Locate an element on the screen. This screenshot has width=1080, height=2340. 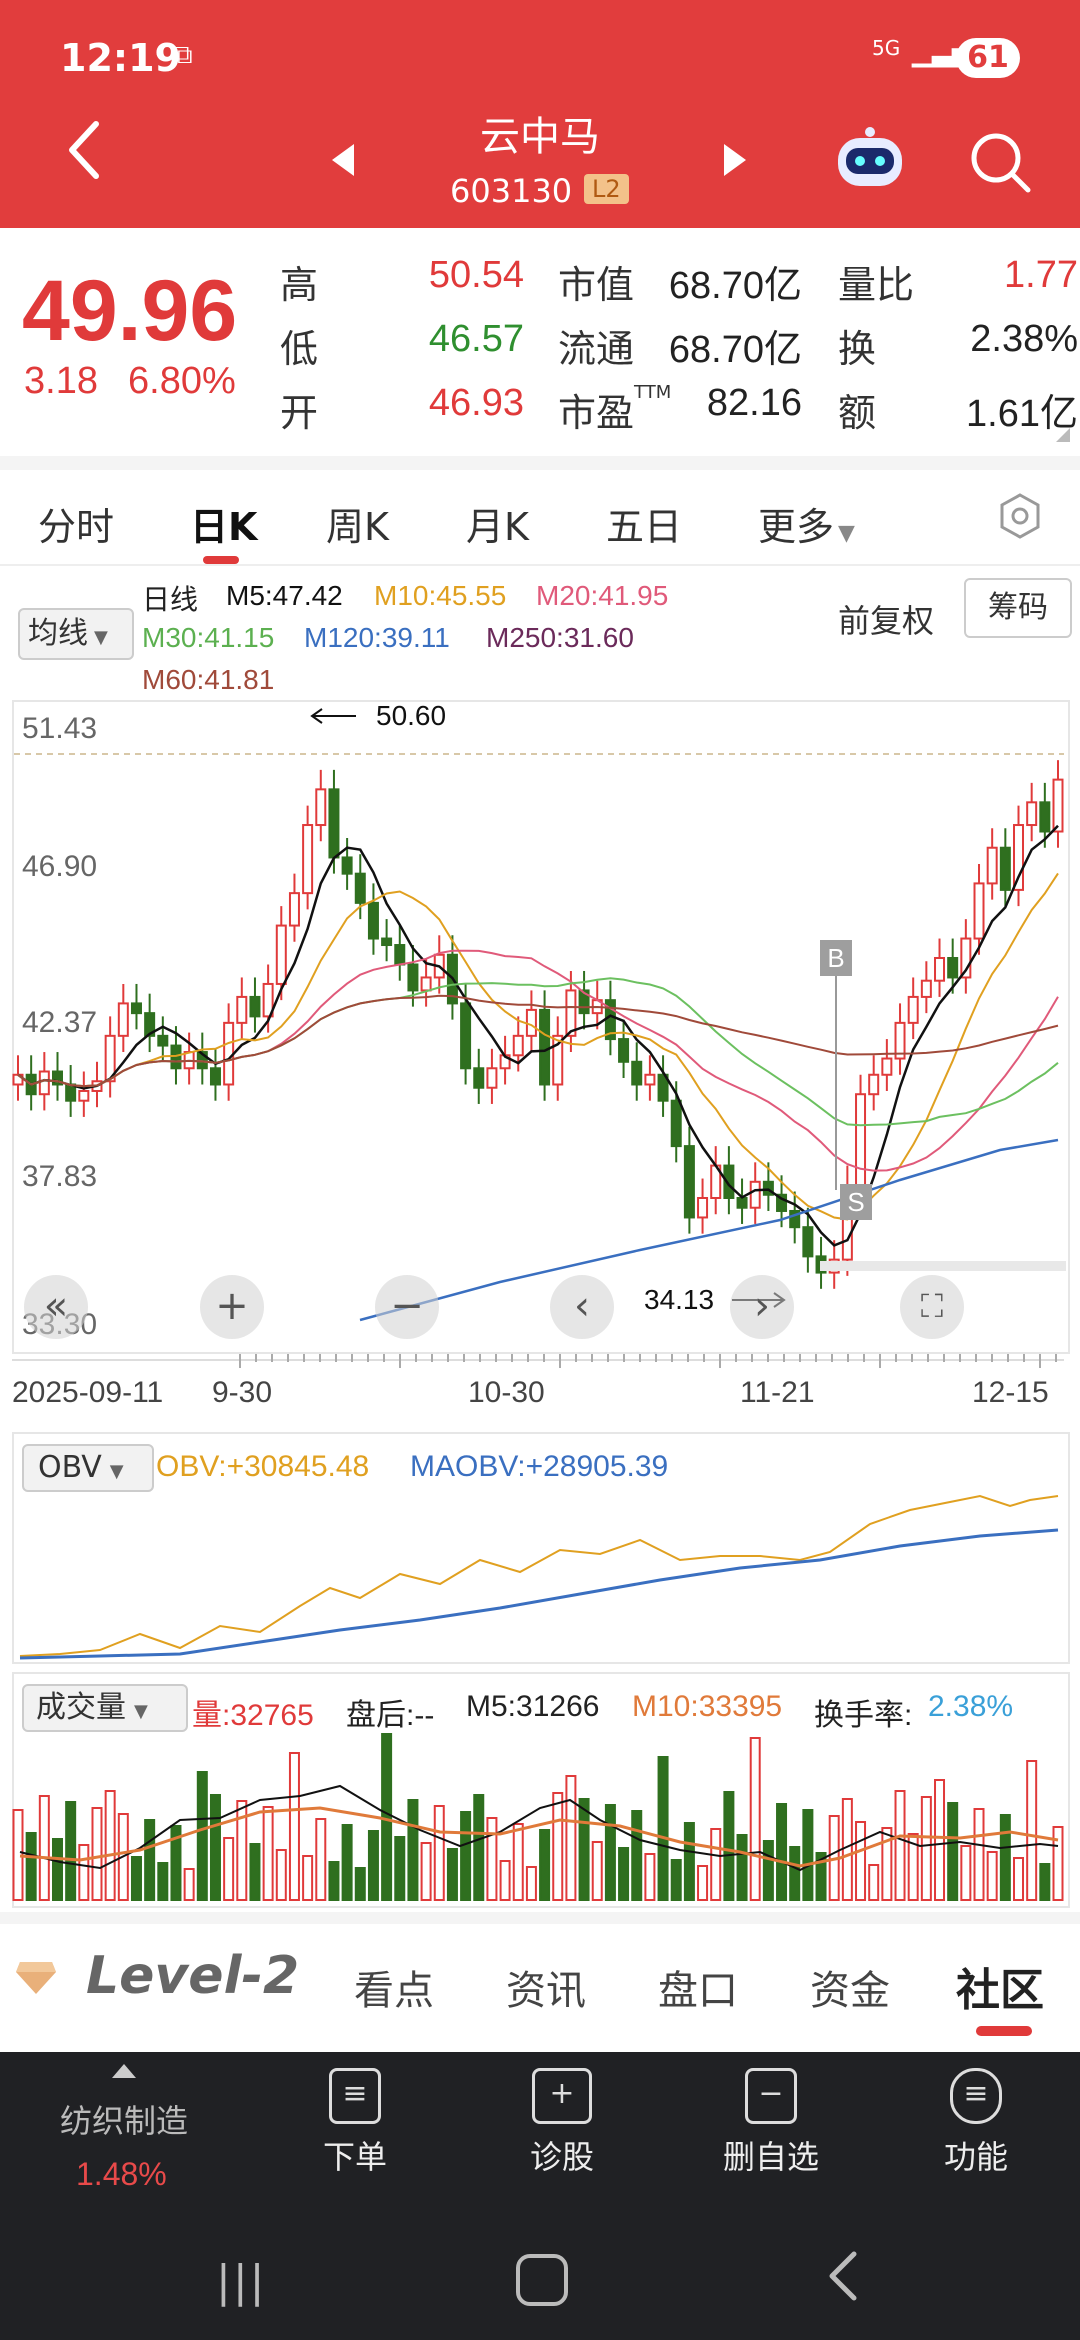
divider is located at coordinates (540, 463).